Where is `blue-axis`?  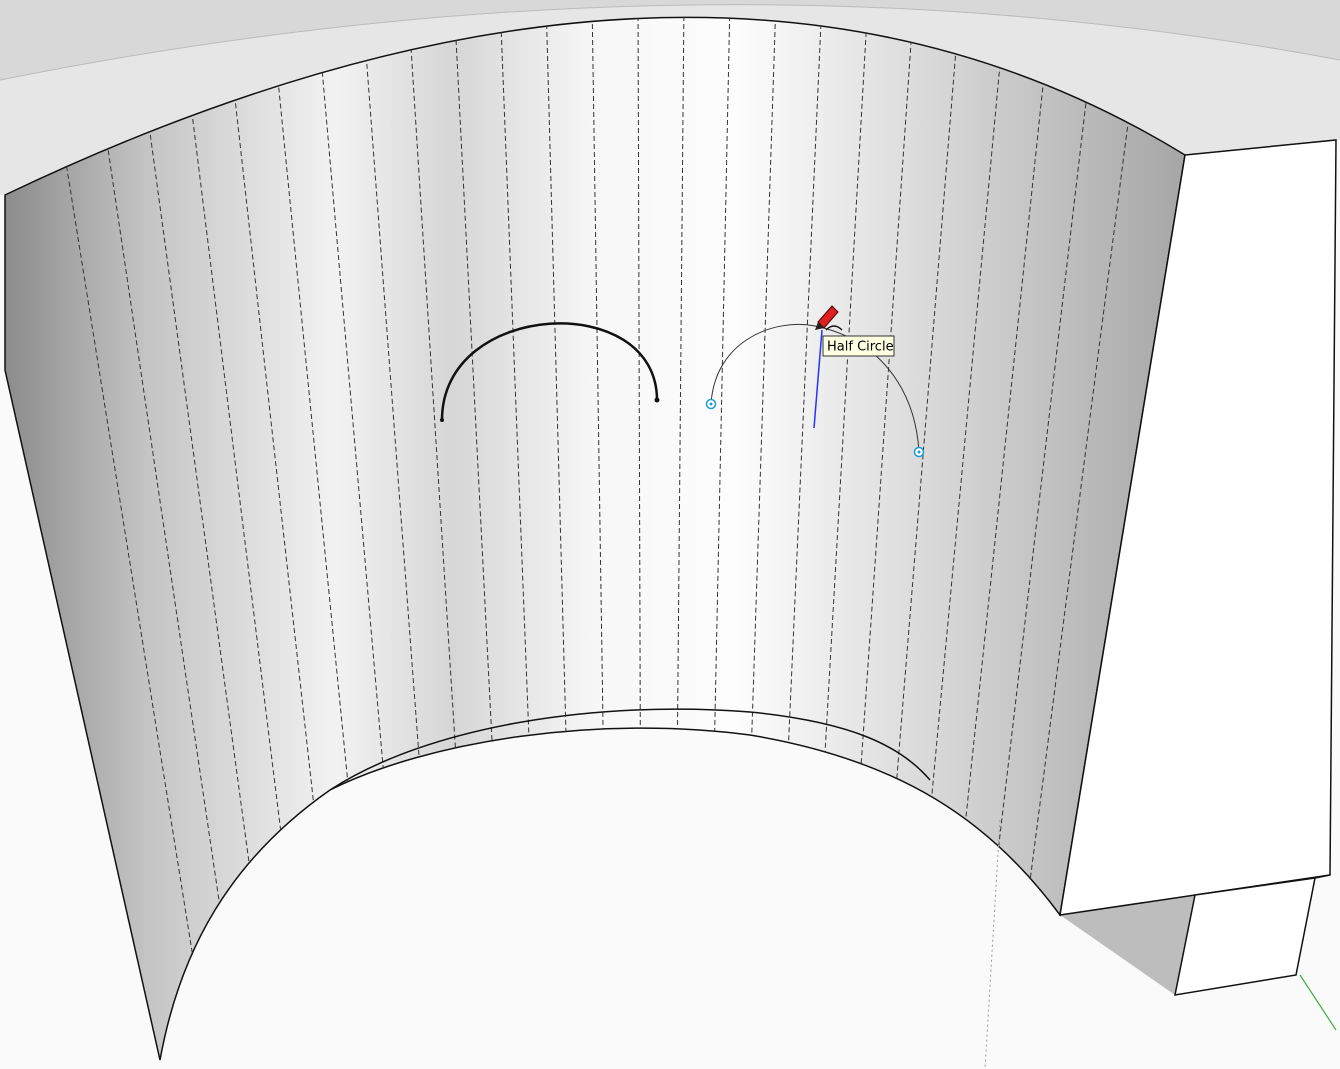 blue-axis is located at coordinates (818, 379).